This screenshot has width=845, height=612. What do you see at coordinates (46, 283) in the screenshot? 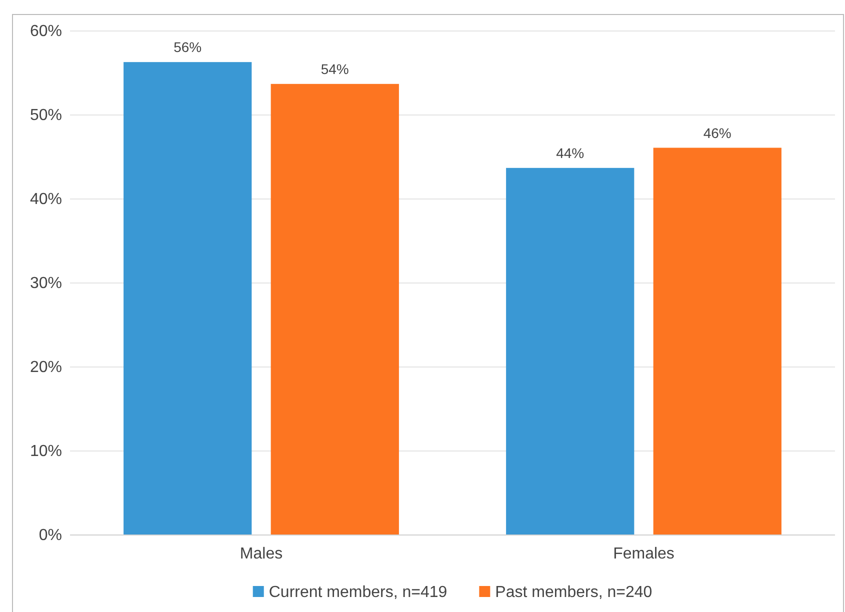
I see `y-tick-label: 30%` at bounding box center [46, 283].